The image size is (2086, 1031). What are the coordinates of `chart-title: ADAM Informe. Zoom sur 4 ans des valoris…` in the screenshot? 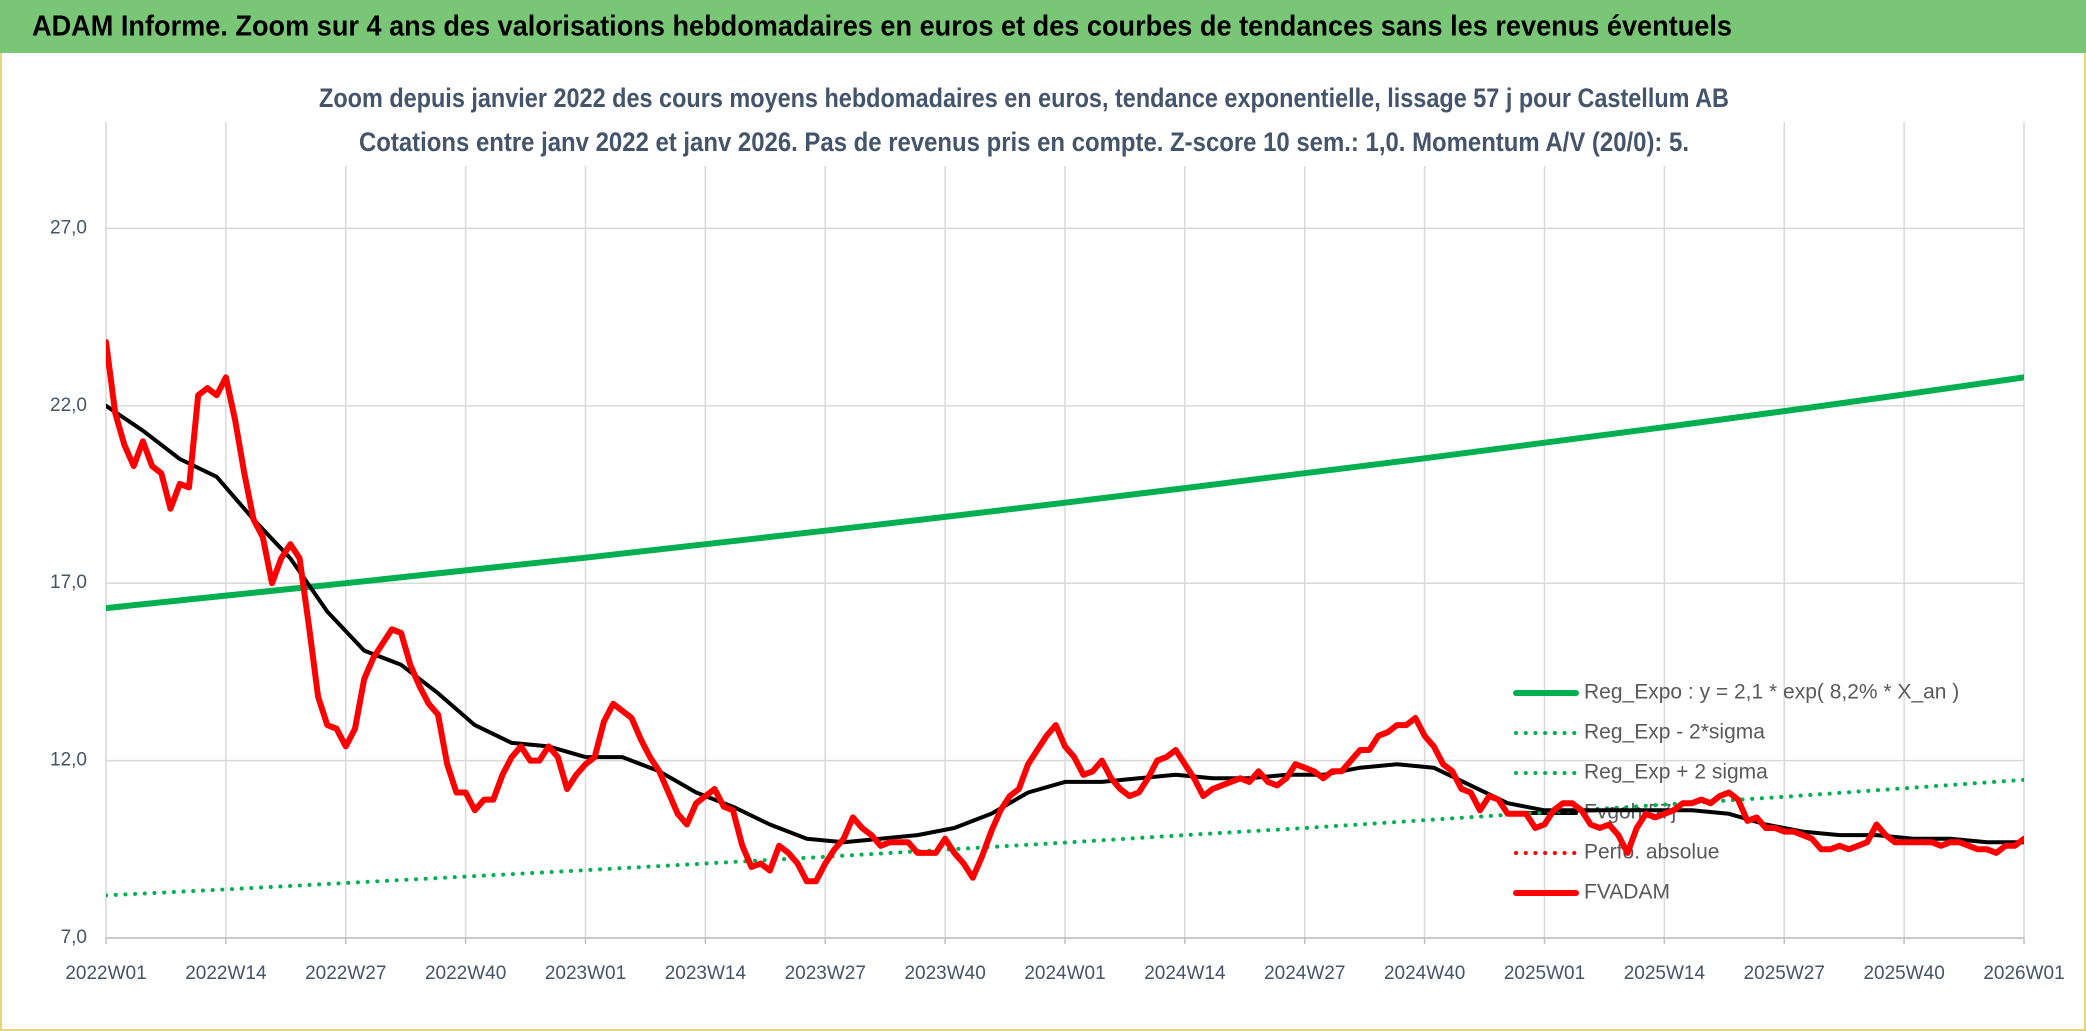 It's located at (882, 27).